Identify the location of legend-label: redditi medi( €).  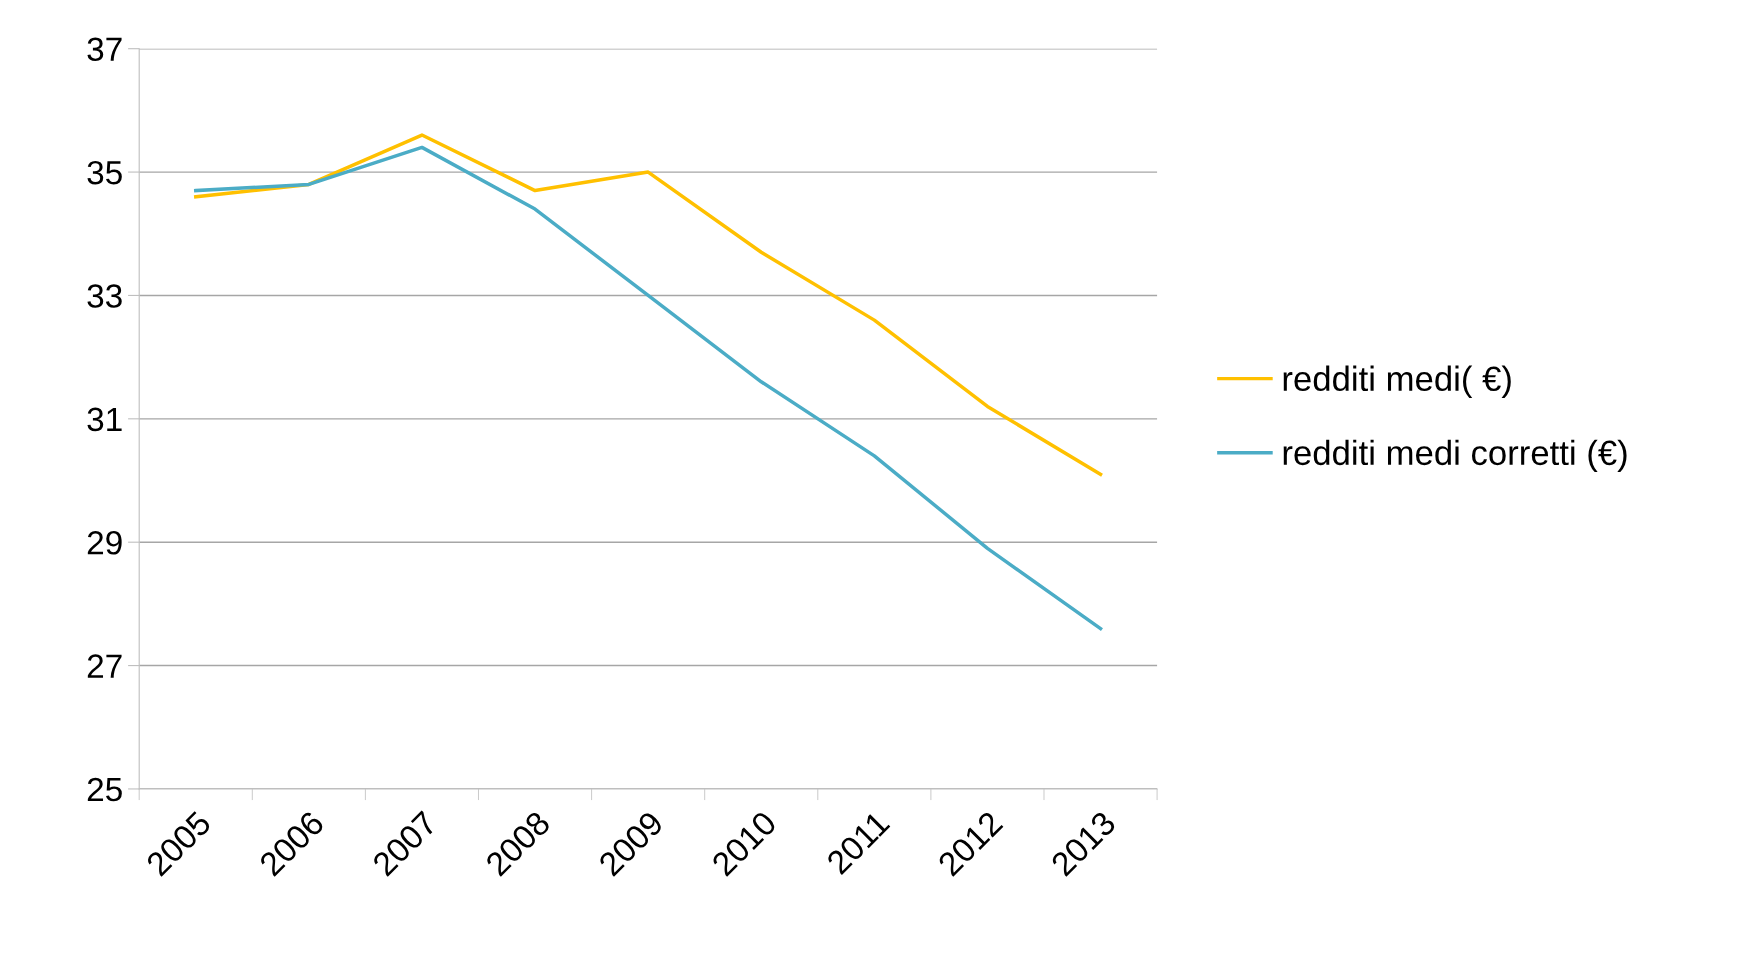
(1397, 381).